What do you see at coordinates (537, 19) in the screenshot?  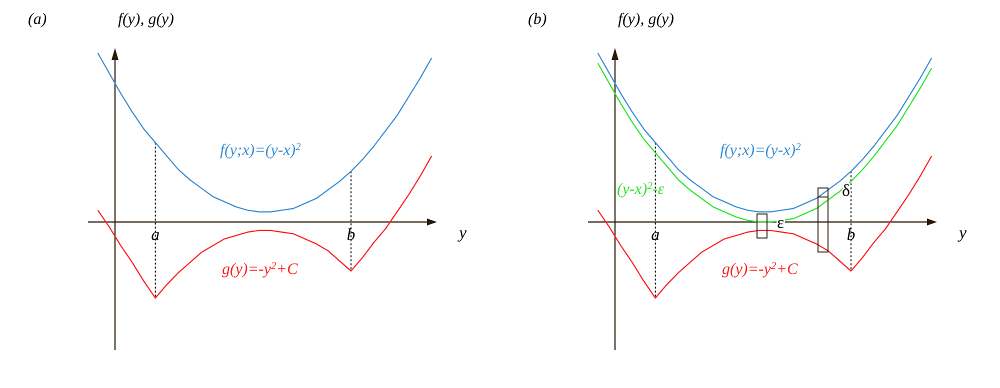 I see `chart-title: (b)` at bounding box center [537, 19].